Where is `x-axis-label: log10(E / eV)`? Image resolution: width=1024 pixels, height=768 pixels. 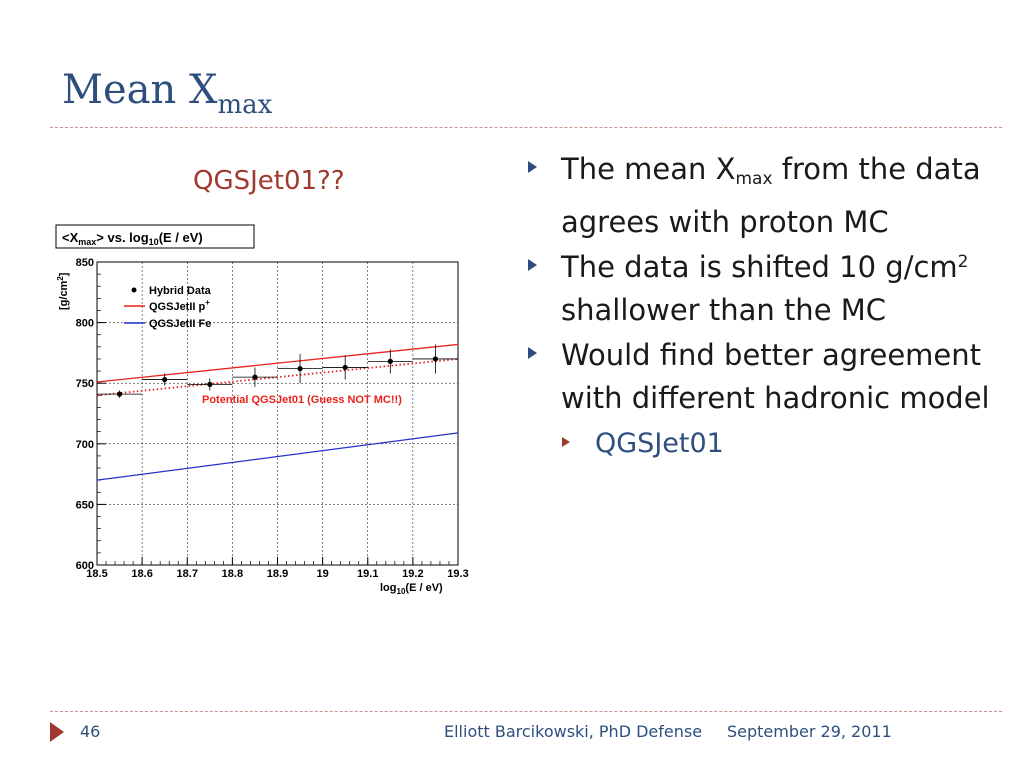 x-axis-label: log10(E / eV) is located at coordinates (411, 589).